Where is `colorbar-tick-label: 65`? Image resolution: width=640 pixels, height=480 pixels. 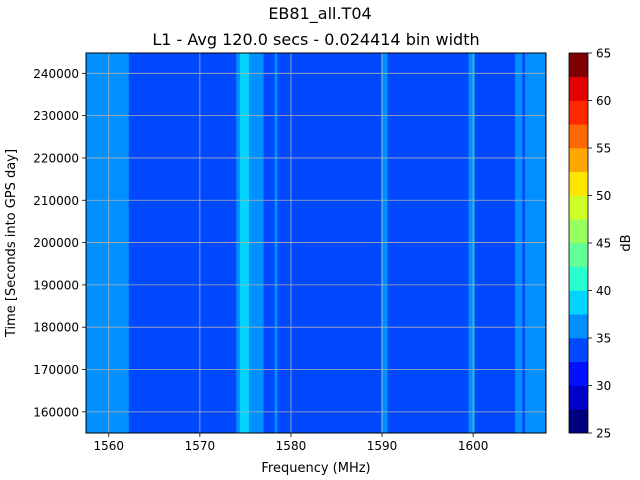 colorbar-tick-label: 65 is located at coordinates (603, 54).